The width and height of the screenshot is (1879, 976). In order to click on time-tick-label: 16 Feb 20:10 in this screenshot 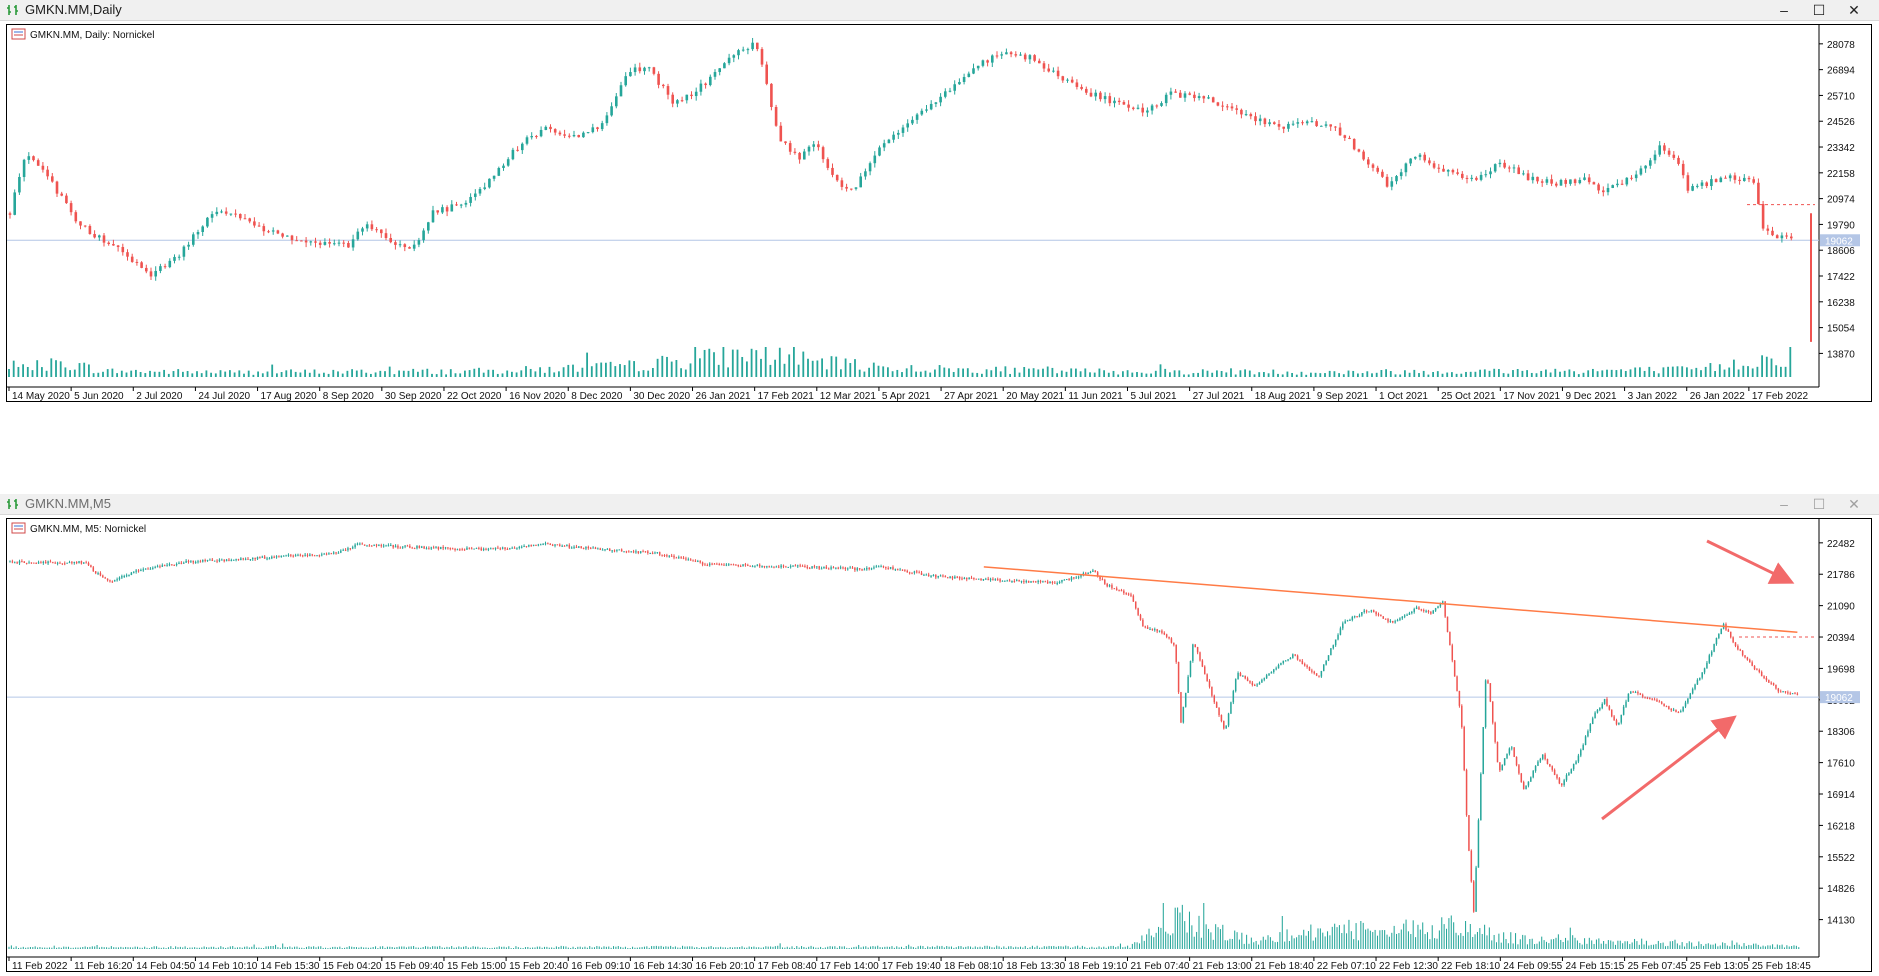, I will do `click(725, 966)`.